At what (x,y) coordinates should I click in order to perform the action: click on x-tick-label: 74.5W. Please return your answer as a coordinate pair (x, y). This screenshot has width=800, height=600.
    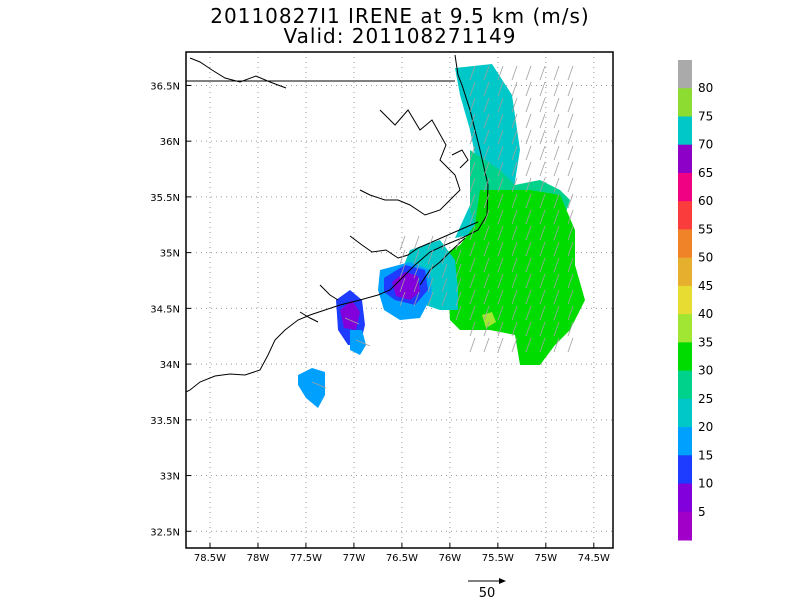
    Looking at the image, I should click on (594, 558).